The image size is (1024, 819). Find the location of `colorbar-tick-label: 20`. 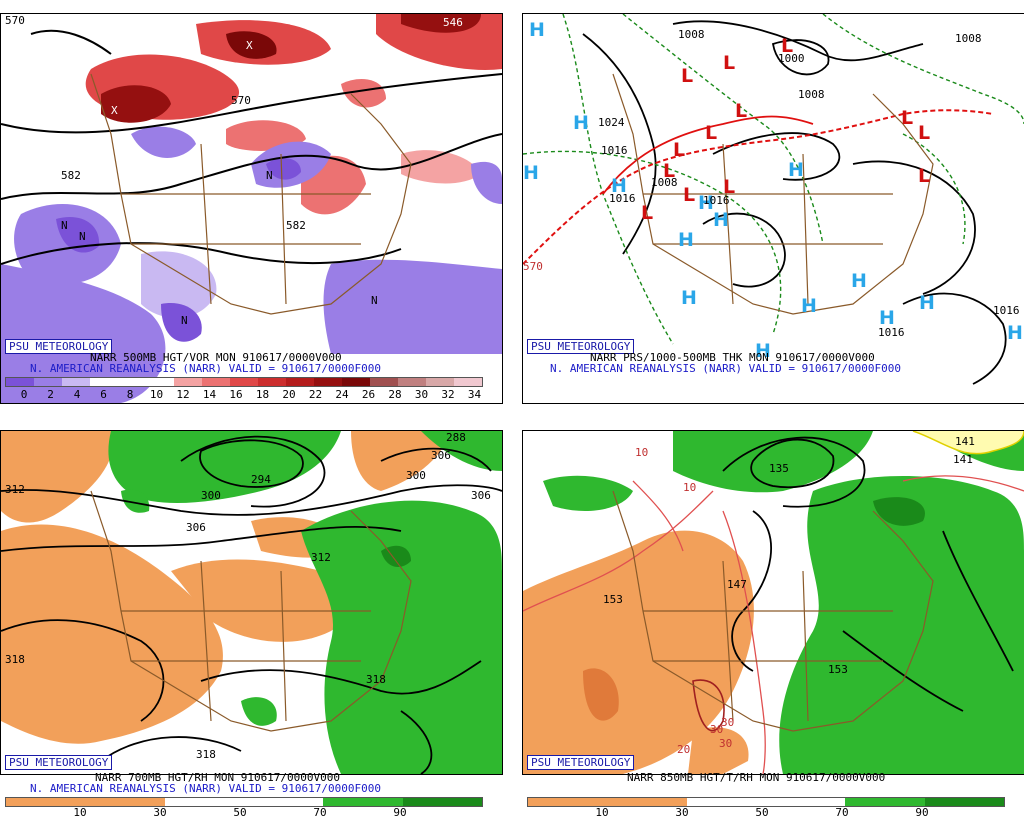

colorbar-tick-label: 20 is located at coordinates (289, 394).